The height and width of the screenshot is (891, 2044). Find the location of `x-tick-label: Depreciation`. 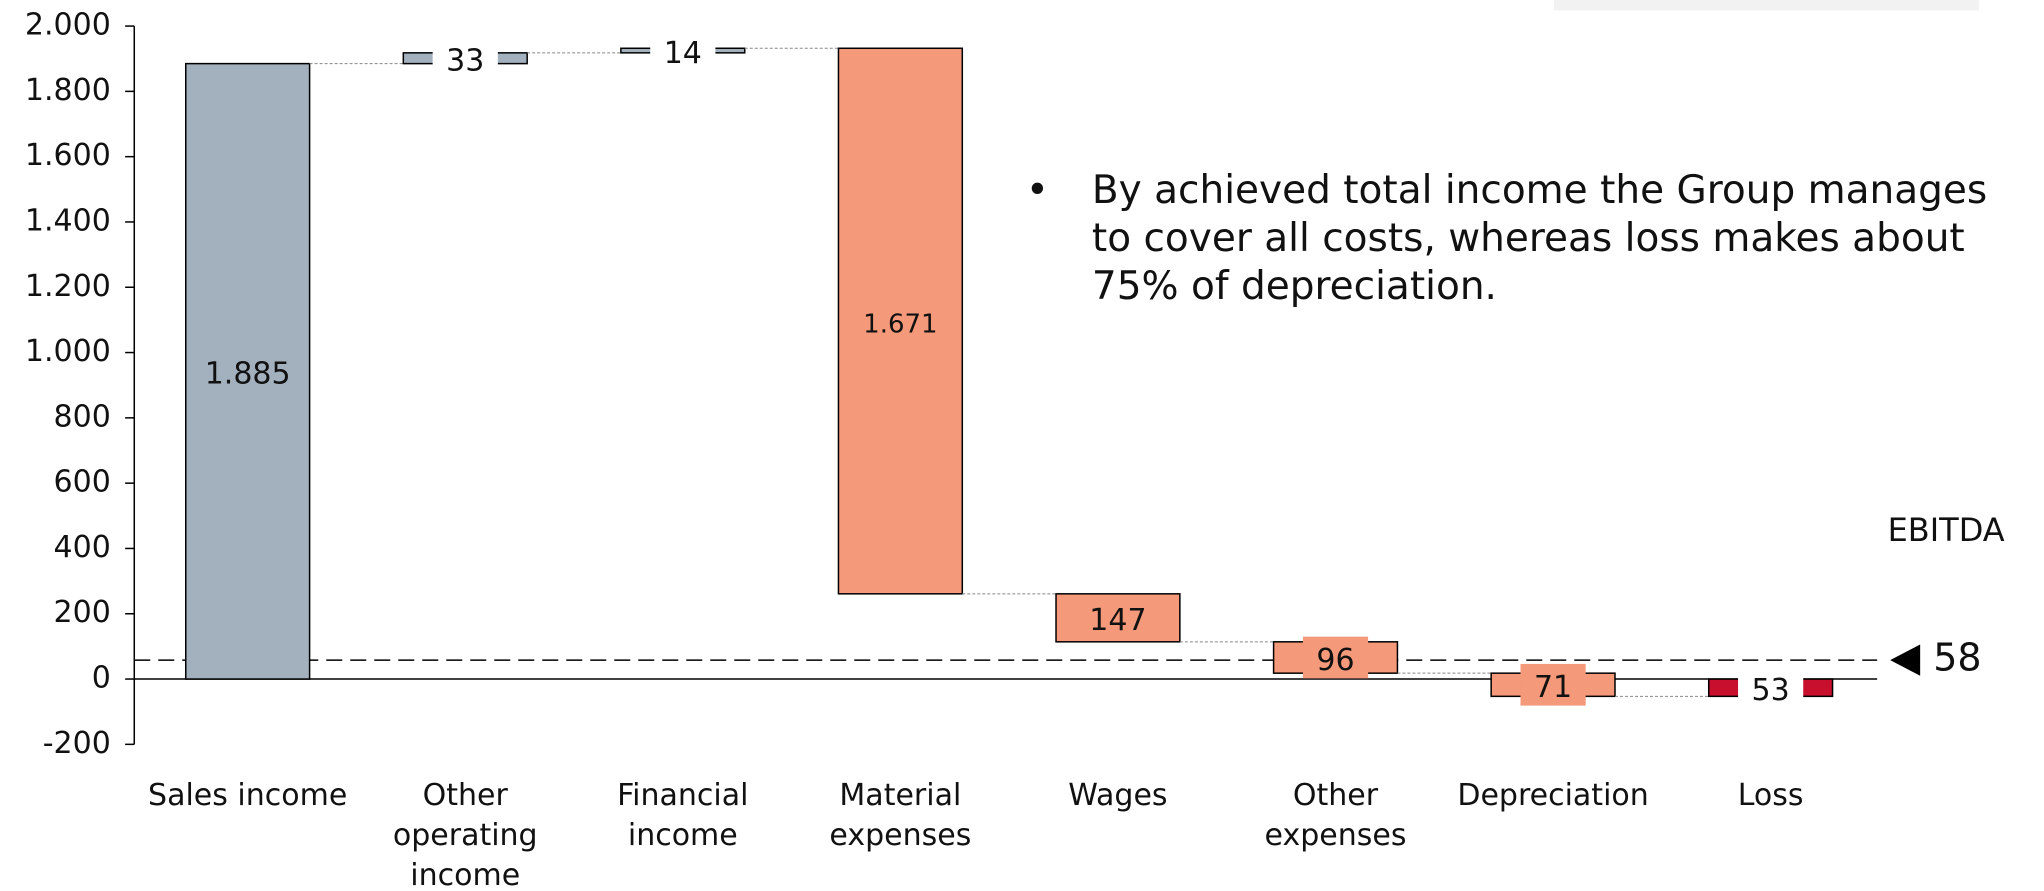

x-tick-label: Depreciation is located at coordinates (1553, 795).